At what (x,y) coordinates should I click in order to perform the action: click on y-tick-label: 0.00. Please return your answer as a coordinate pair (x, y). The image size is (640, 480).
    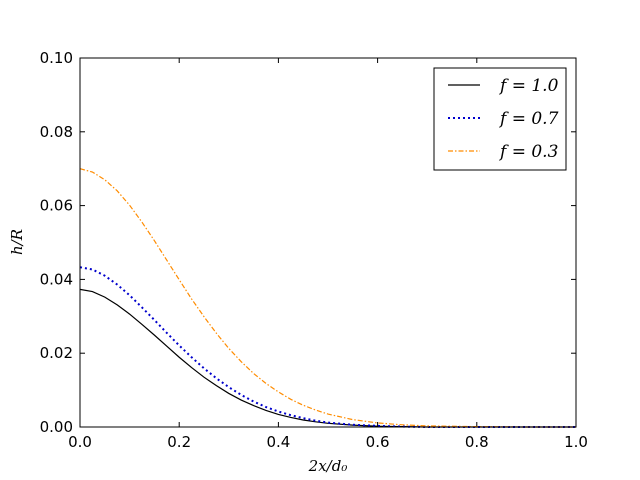
    Looking at the image, I should click on (56, 427).